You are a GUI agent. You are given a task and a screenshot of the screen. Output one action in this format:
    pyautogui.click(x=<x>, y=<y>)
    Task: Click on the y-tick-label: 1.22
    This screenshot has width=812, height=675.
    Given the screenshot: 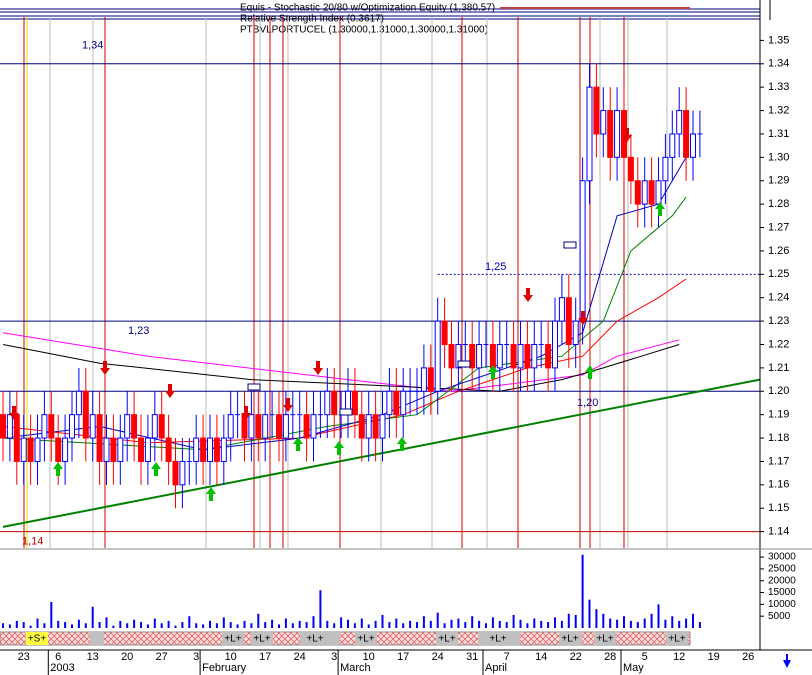 What is the action you would take?
    pyautogui.click(x=778, y=344)
    